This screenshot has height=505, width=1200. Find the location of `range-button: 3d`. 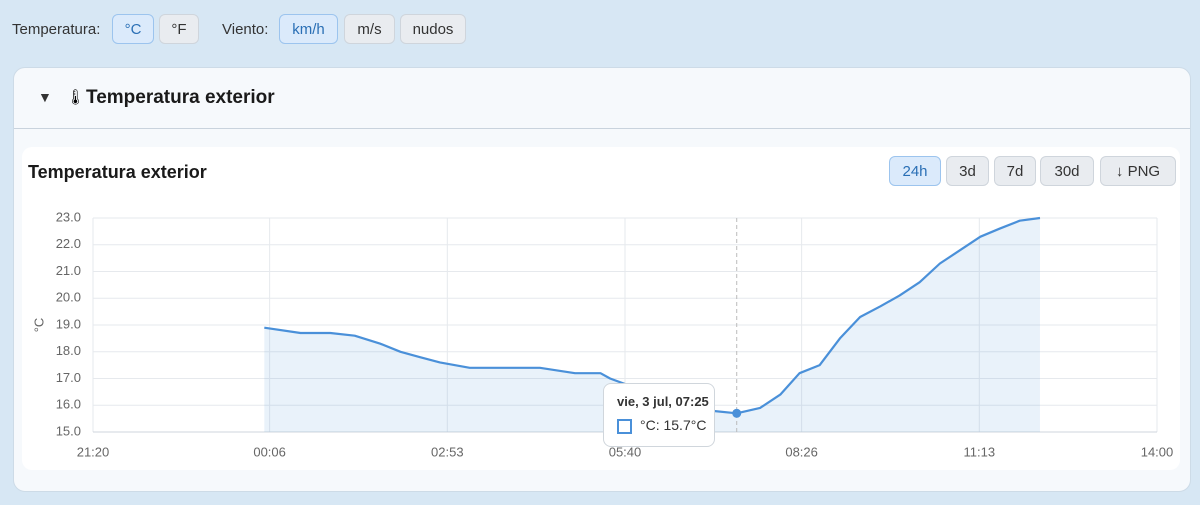

range-button: 3d is located at coordinates (967, 171).